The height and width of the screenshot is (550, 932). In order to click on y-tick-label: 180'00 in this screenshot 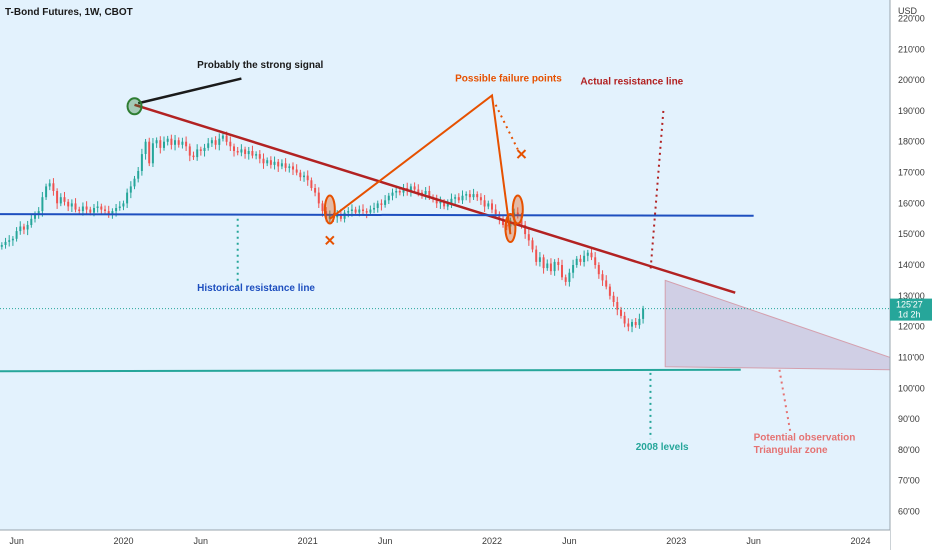, I will do `click(911, 142)`.